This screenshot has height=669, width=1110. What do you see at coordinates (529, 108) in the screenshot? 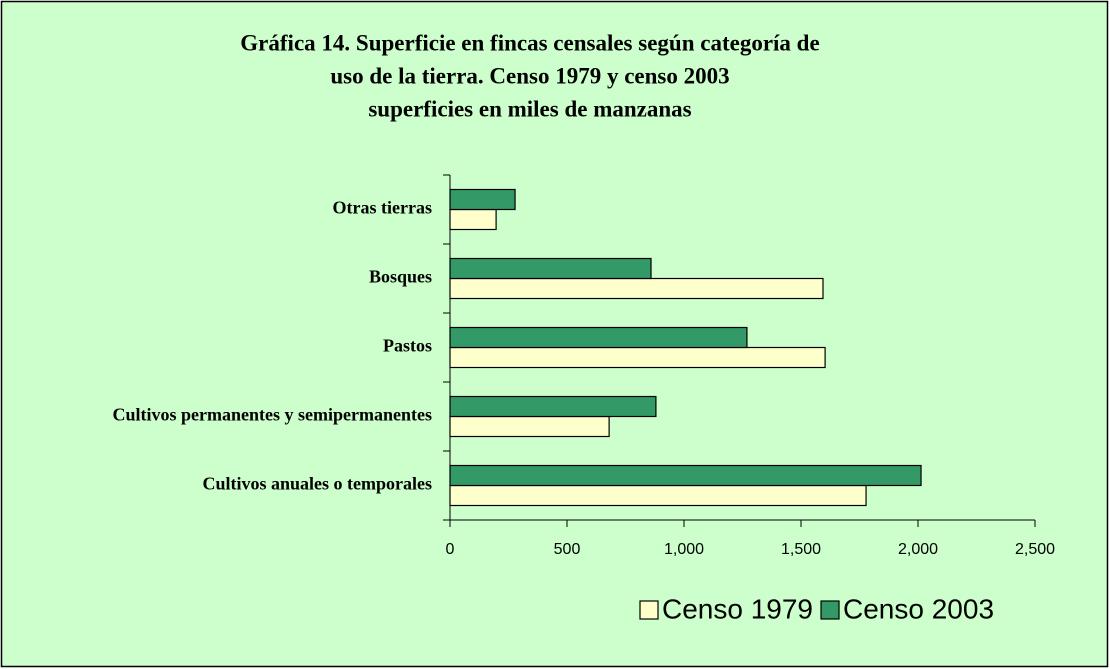
I see `chart-title: superficies en miles de manzanas` at bounding box center [529, 108].